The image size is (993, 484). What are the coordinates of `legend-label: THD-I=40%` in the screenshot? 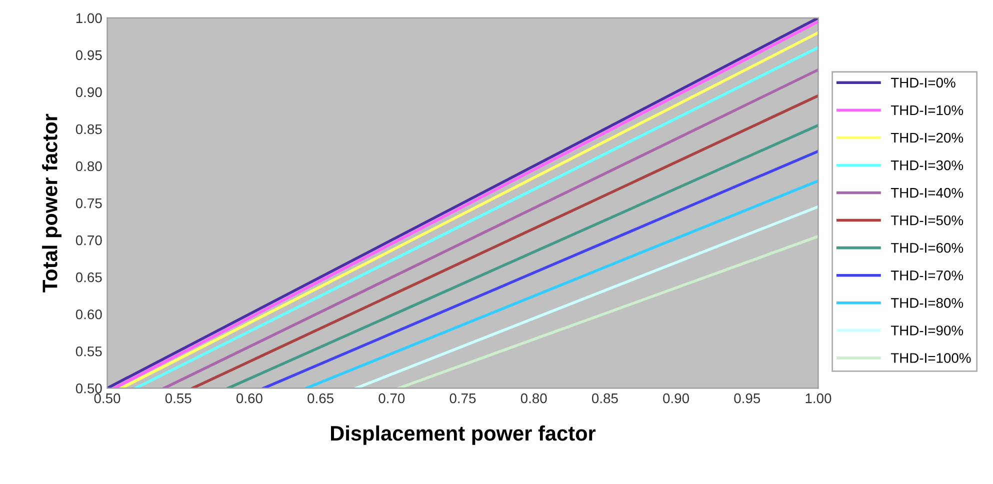 It's located at (927, 193).